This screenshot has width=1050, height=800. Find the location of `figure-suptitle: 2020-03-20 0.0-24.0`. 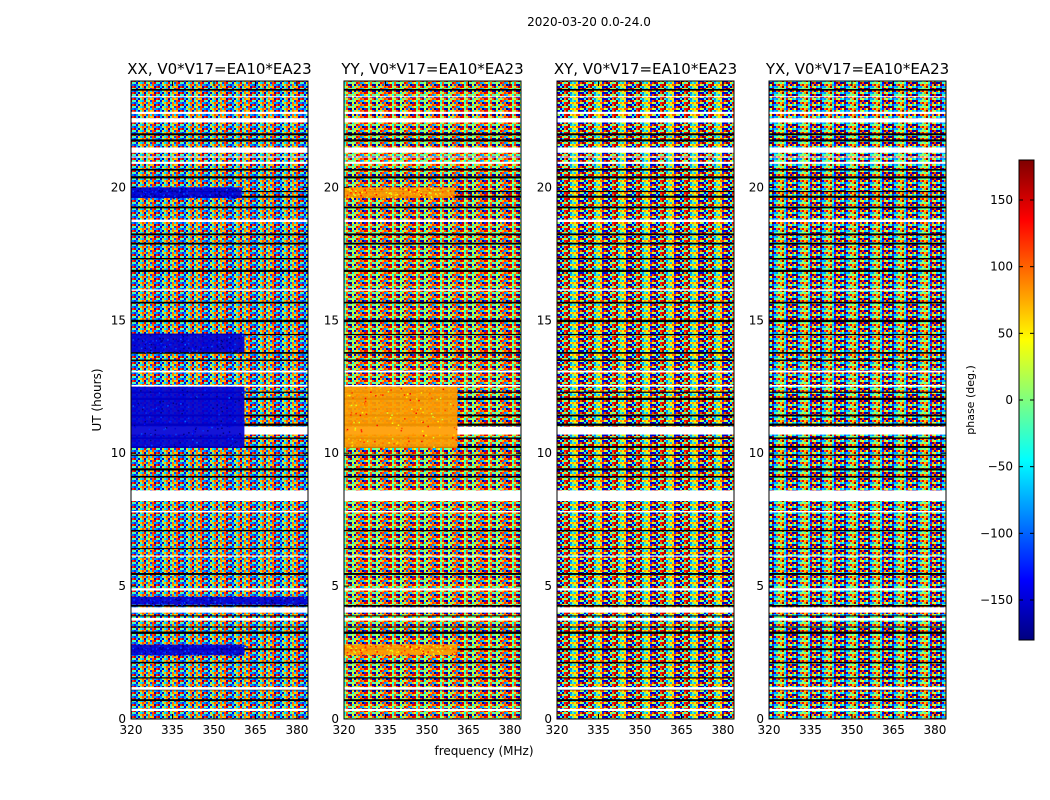

figure-suptitle: 2020-03-20 0.0-24.0 is located at coordinates (589, 22).